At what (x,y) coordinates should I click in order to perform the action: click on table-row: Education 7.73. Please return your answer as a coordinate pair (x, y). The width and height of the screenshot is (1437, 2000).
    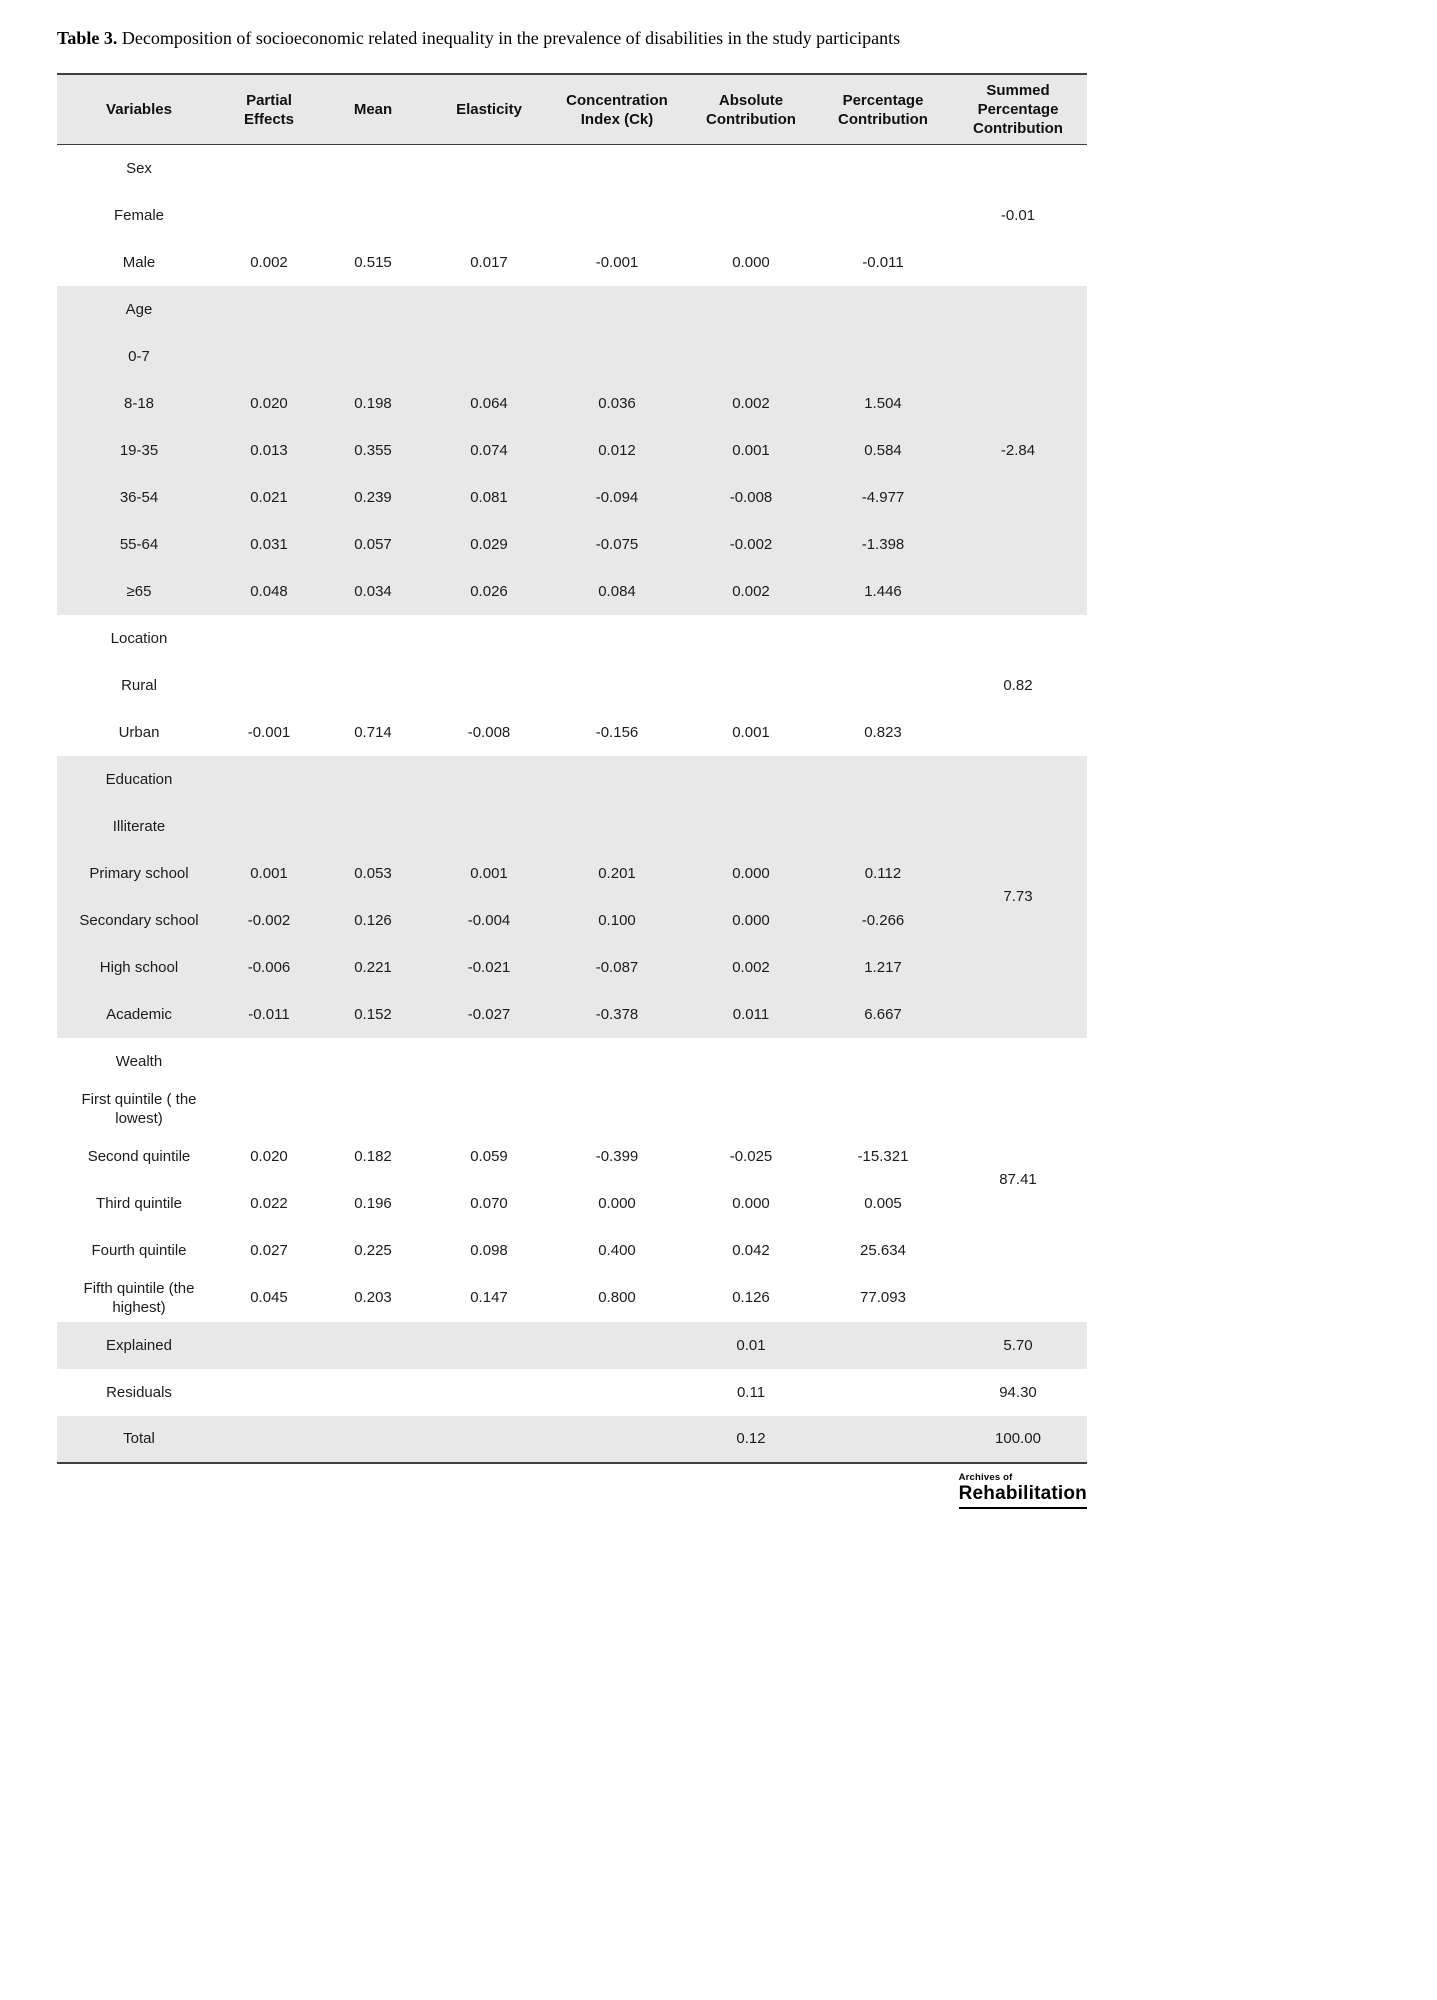
    Looking at the image, I should click on (572, 830).